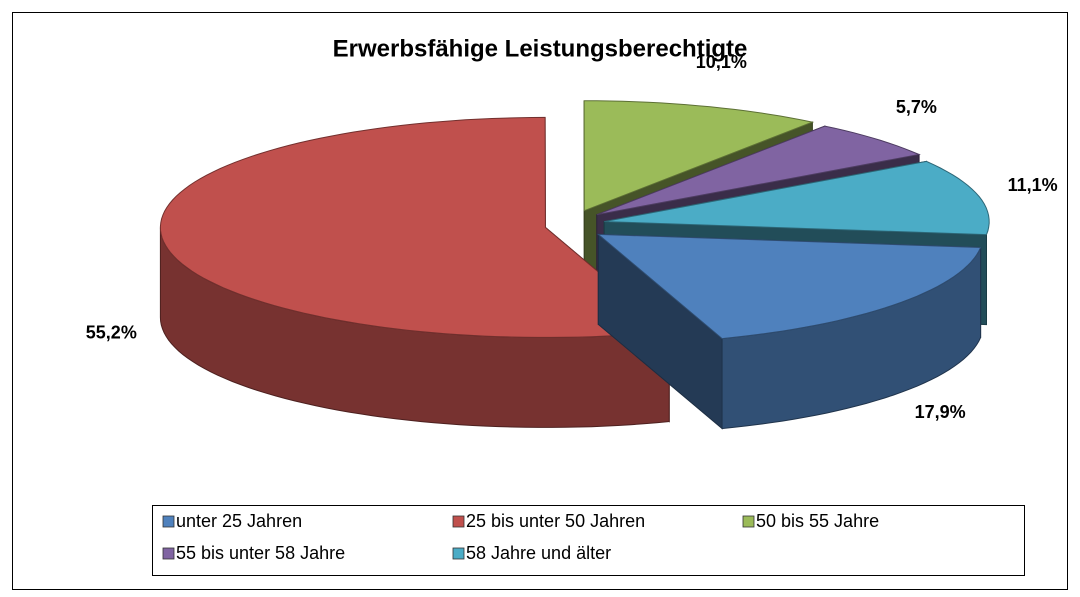  I want to click on legend, so click(588, 540).